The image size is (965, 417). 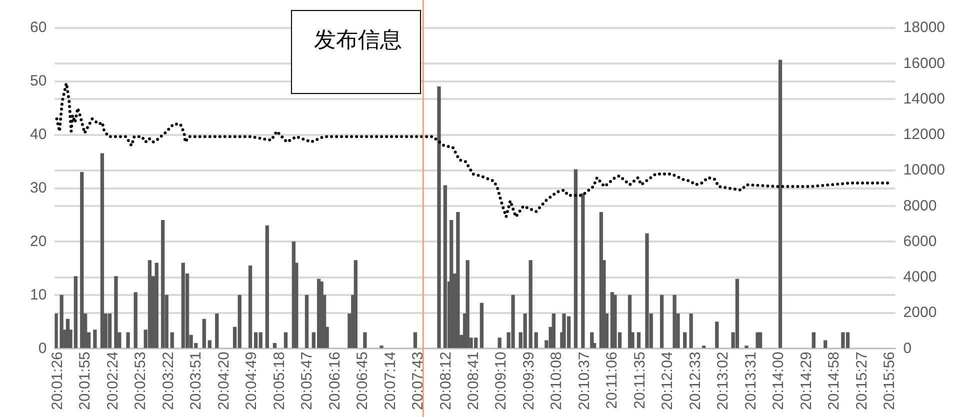 What do you see at coordinates (779, 381) in the screenshot?
I see `x-tick-label: 20:14:00` at bounding box center [779, 381].